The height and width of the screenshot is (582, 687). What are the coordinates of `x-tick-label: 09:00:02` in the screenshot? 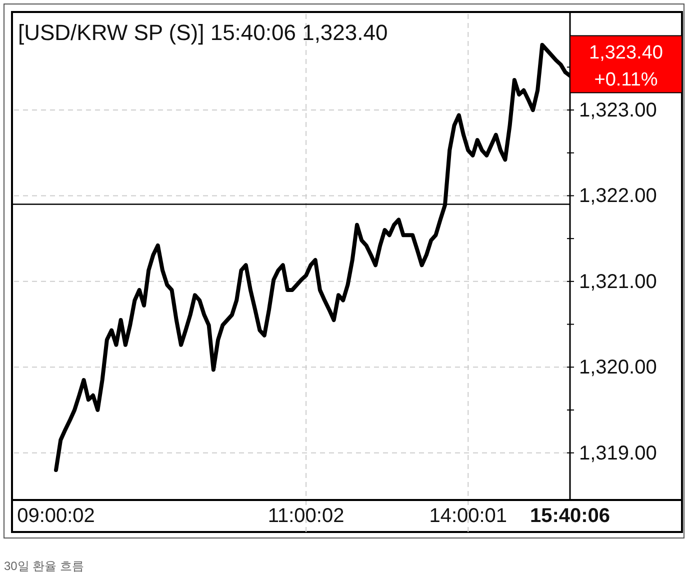 It's located at (56, 516).